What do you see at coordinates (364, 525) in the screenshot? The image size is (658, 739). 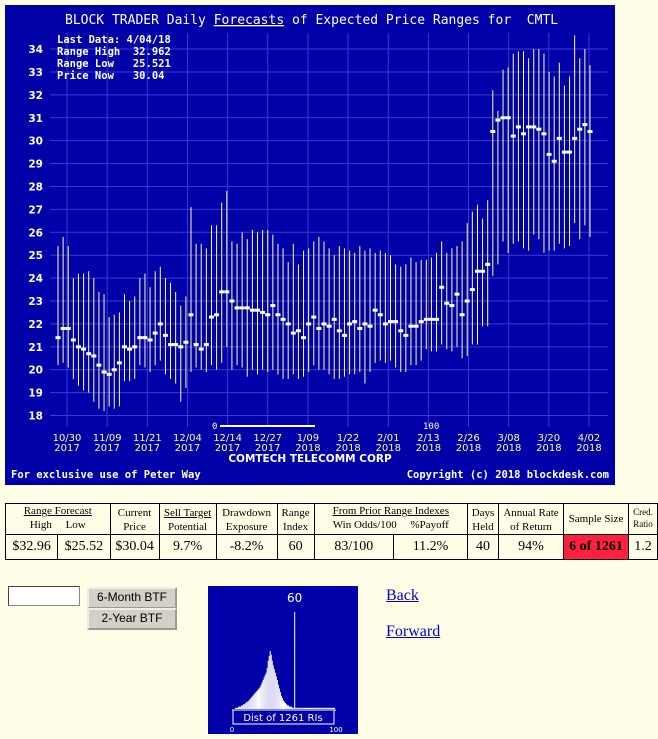 I see `hdr-win-odds: Win Odds/100` at bounding box center [364, 525].